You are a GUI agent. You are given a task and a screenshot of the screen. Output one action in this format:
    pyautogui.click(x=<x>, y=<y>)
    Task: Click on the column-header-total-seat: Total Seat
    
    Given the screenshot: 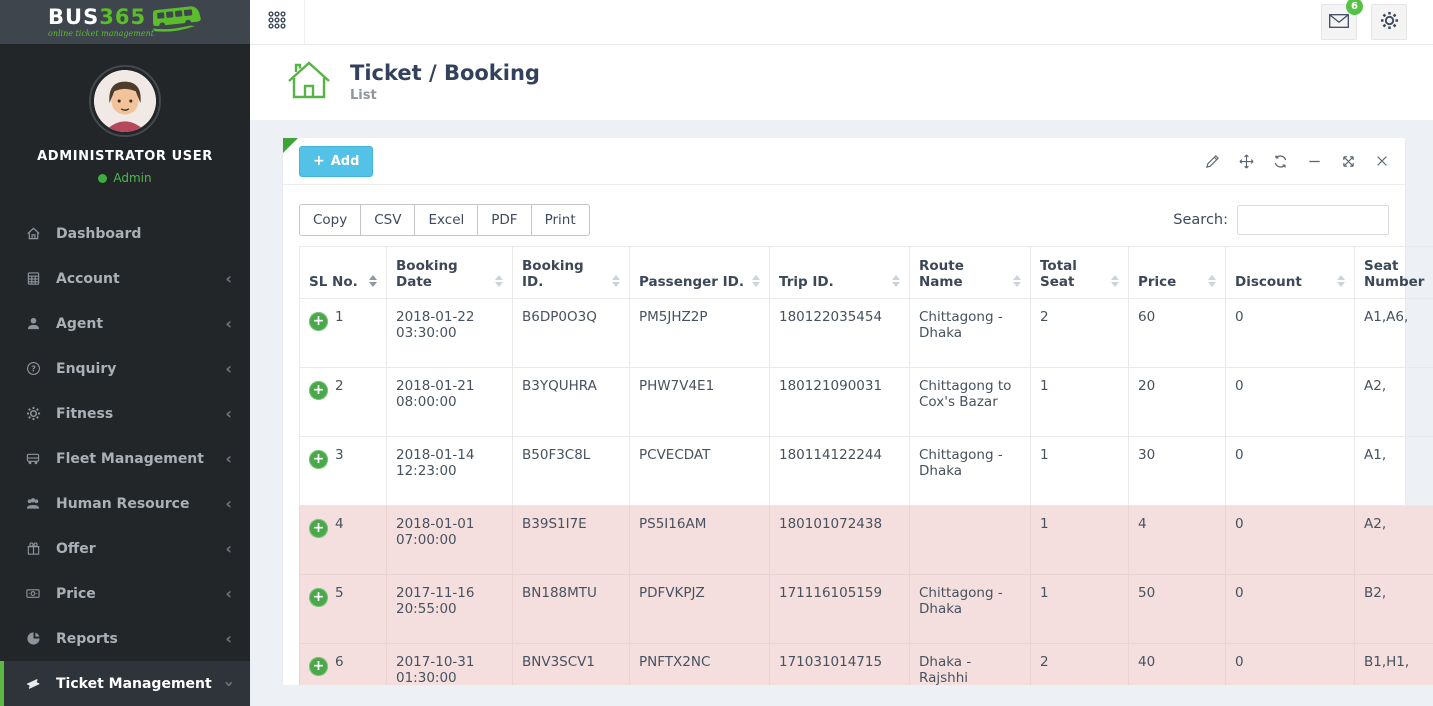 What is the action you would take?
    pyautogui.click(x=1080, y=273)
    